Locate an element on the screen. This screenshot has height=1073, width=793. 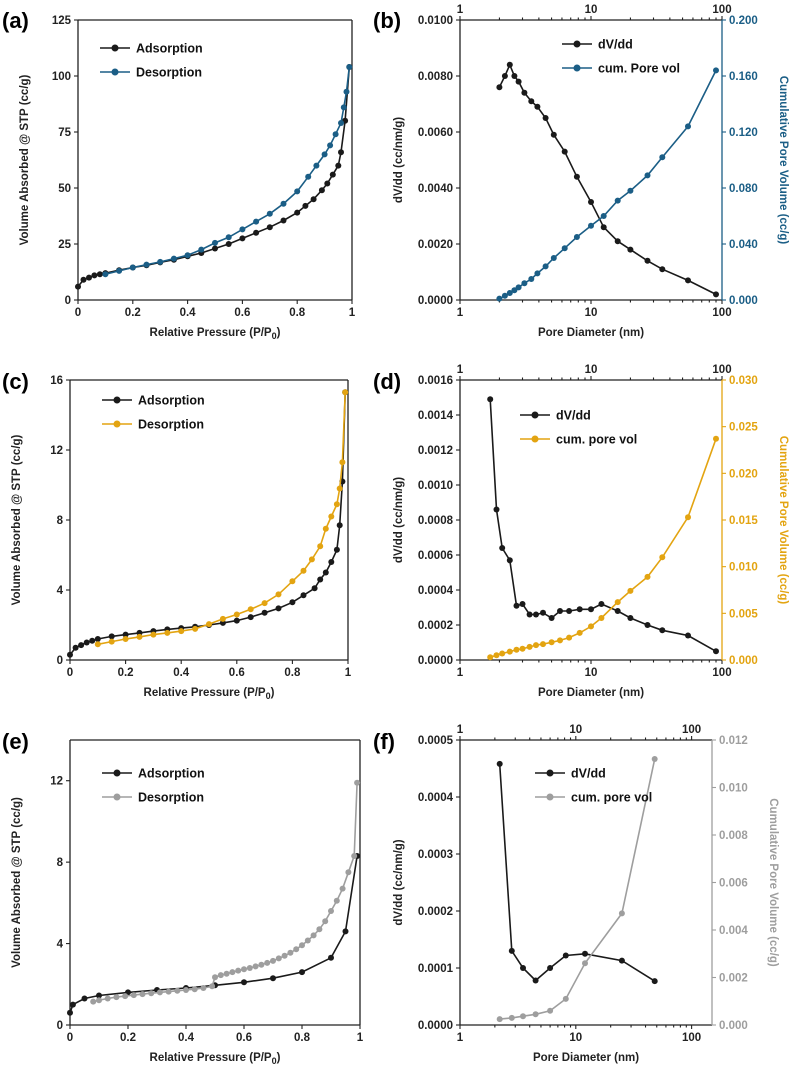
panel-e-legend-swatch-marker is located at coordinates (117, 797).